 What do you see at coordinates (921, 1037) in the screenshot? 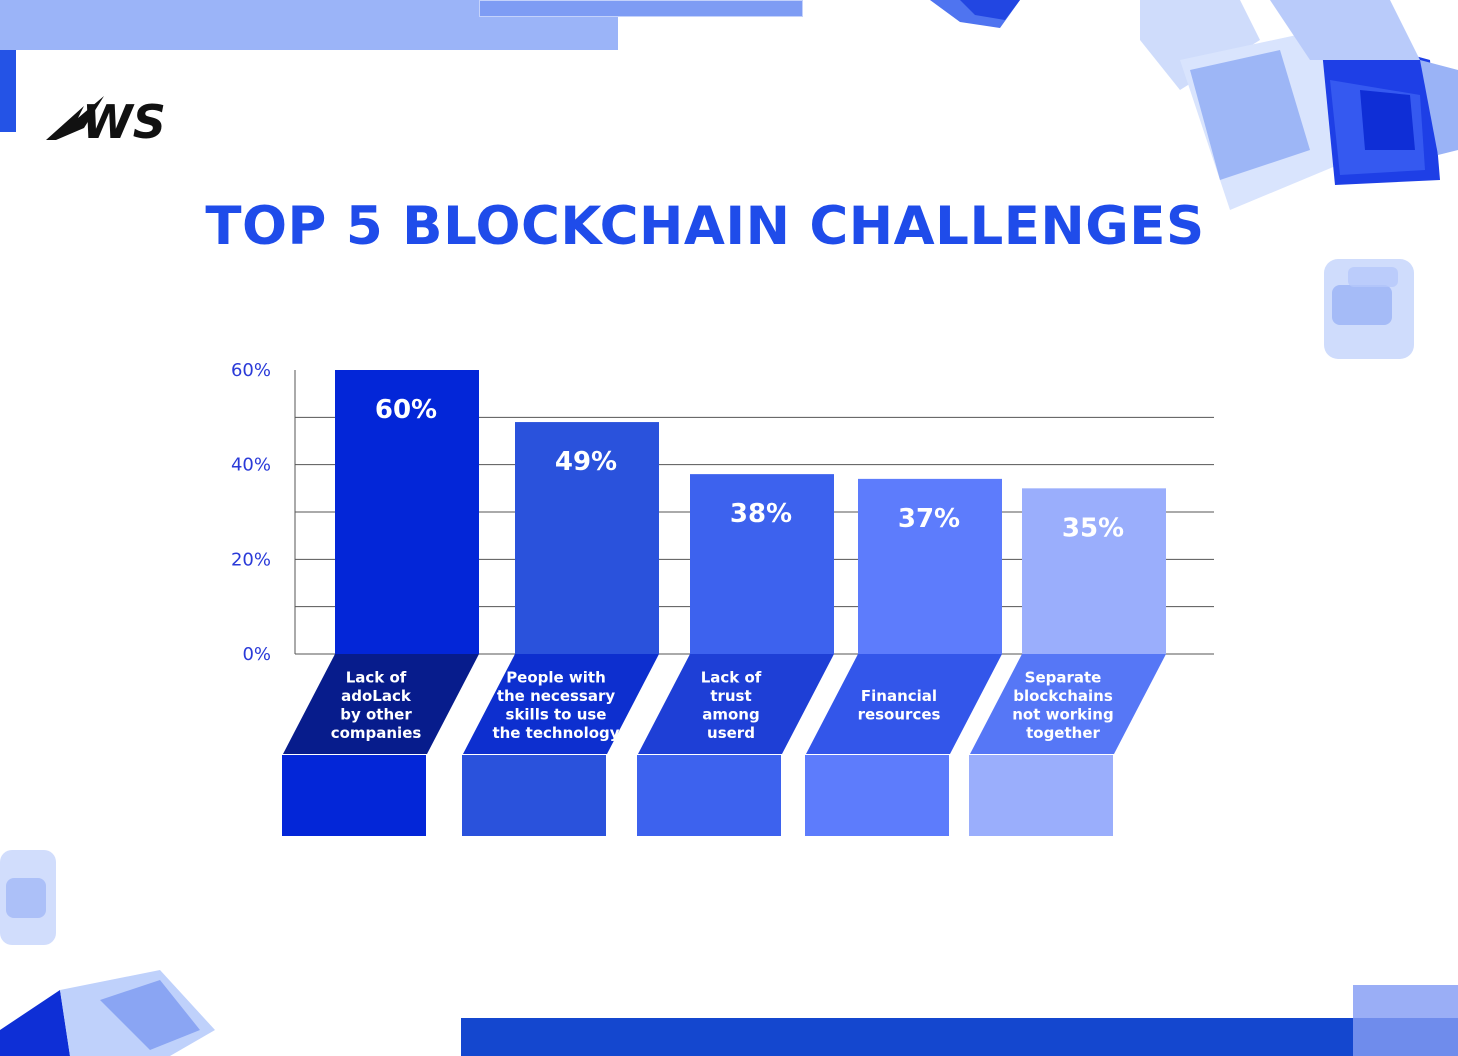
I see `decor-bottom-bar` at bounding box center [921, 1037].